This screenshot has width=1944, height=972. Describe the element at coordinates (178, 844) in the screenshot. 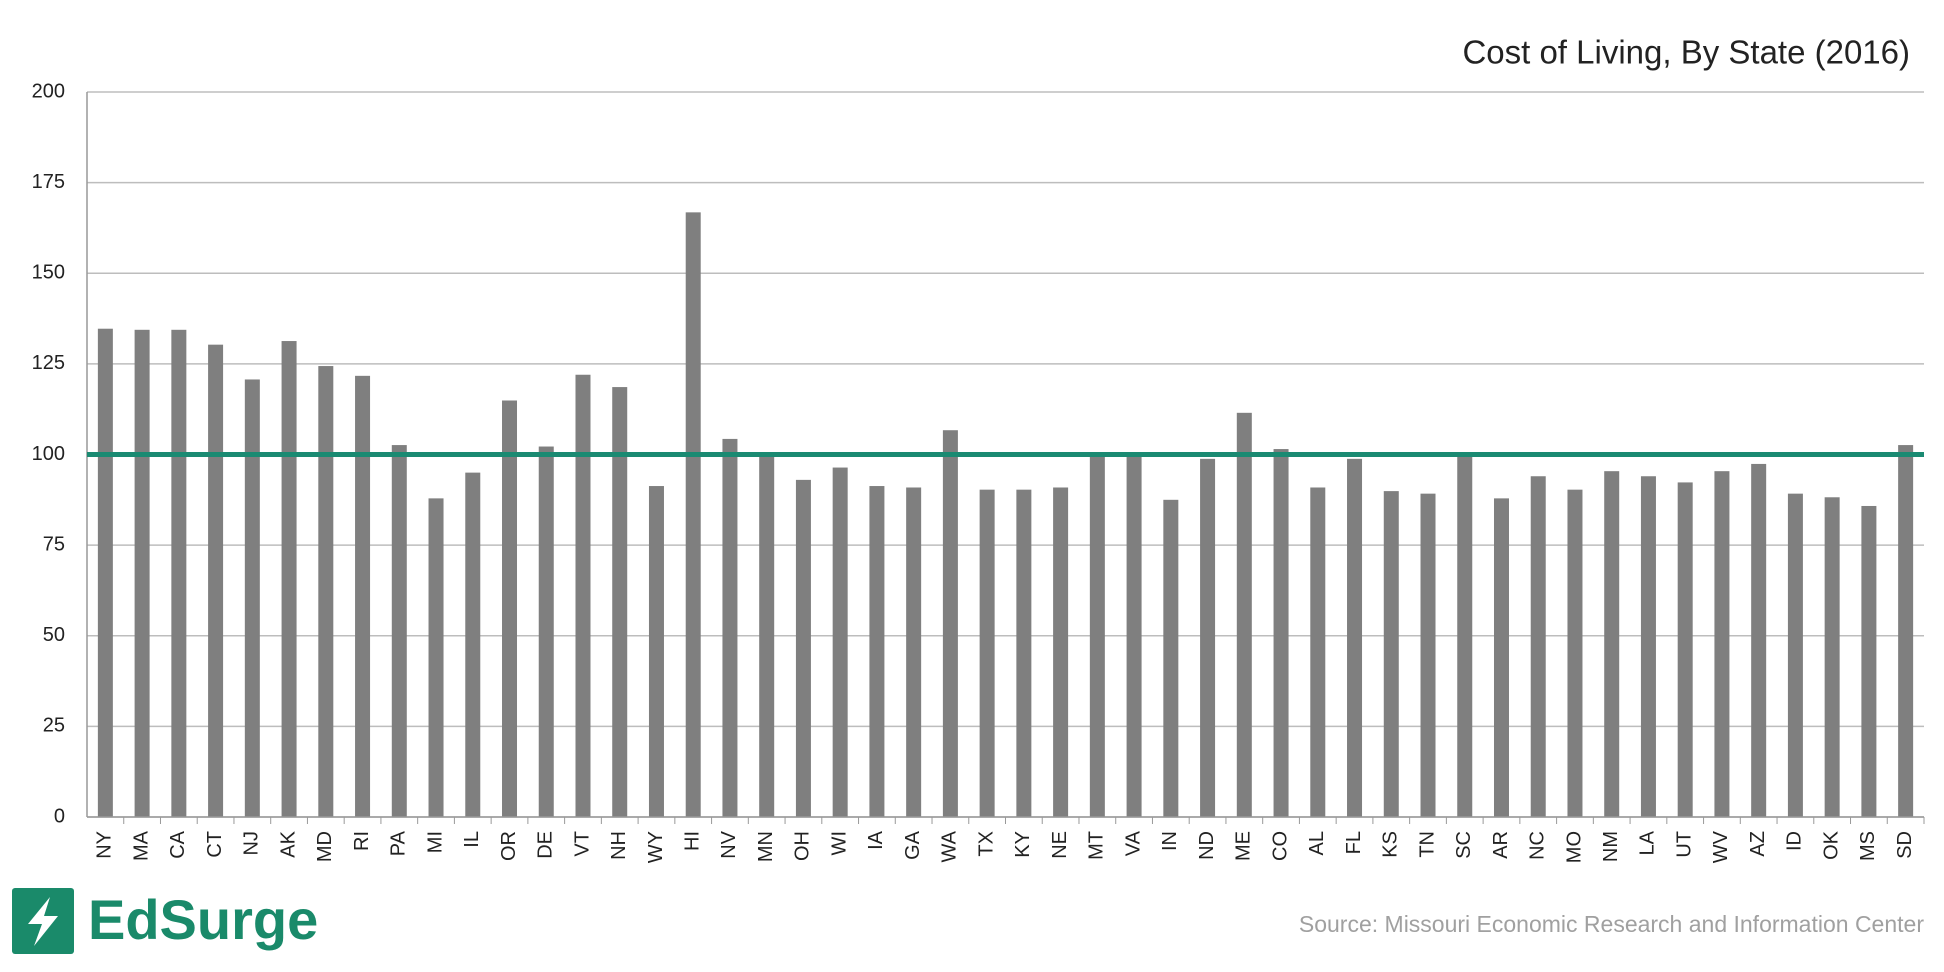

I see `x-tick-label: CA` at that location.